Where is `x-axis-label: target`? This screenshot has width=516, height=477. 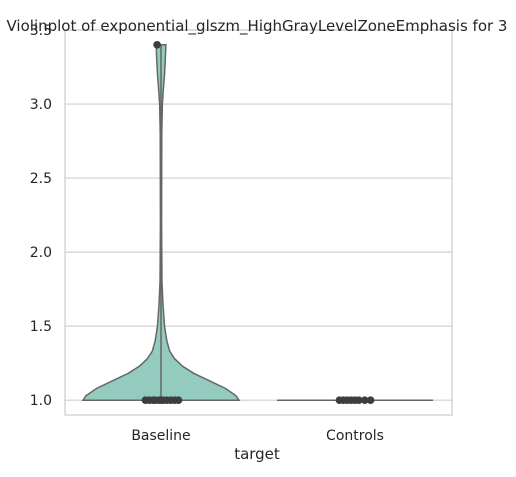
x-axis-label: target is located at coordinates (257, 454).